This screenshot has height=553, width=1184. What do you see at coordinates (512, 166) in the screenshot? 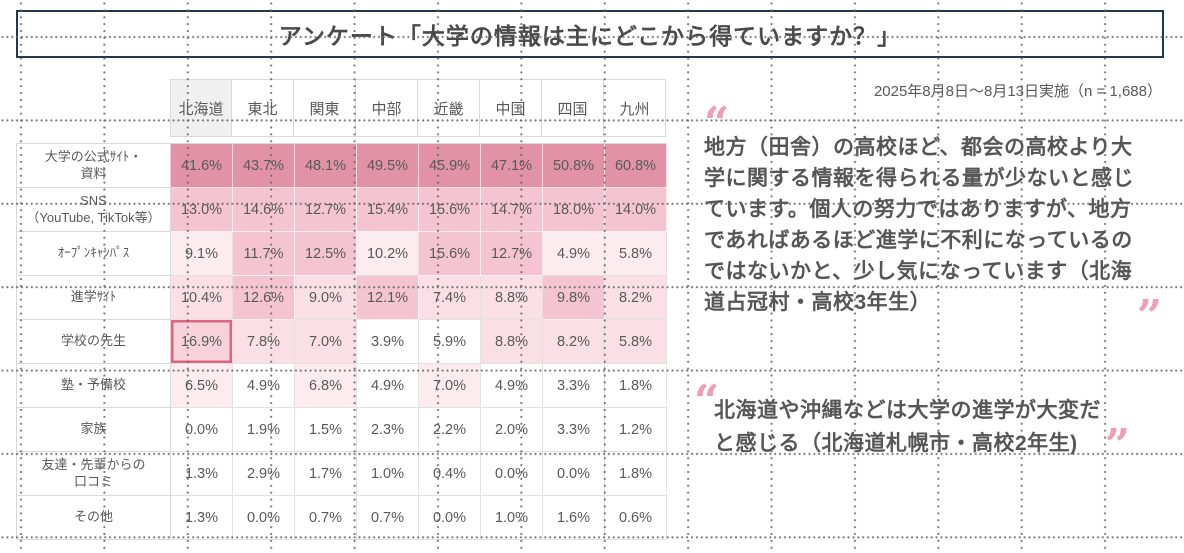
I see `heat-cell: 47.1%` at bounding box center [512, 166].